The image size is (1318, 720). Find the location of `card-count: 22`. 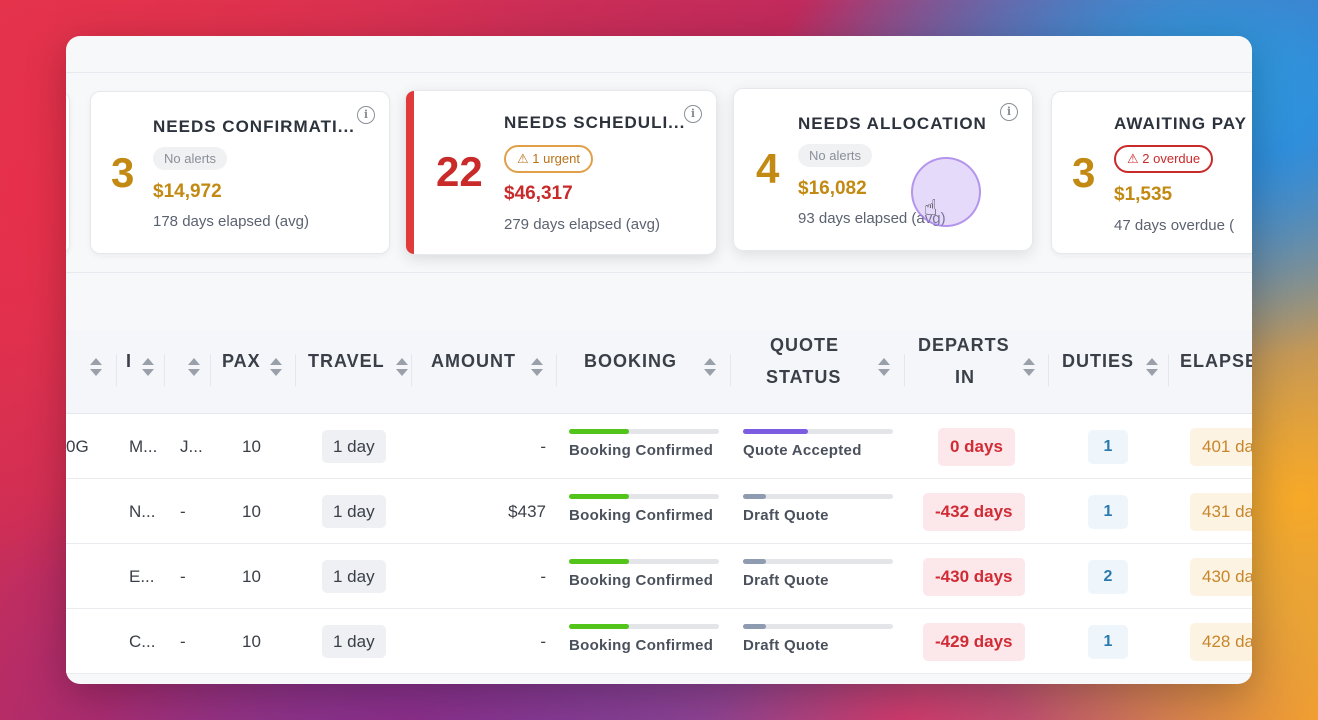

card-count: 22 is located at coordinates (459, 171).